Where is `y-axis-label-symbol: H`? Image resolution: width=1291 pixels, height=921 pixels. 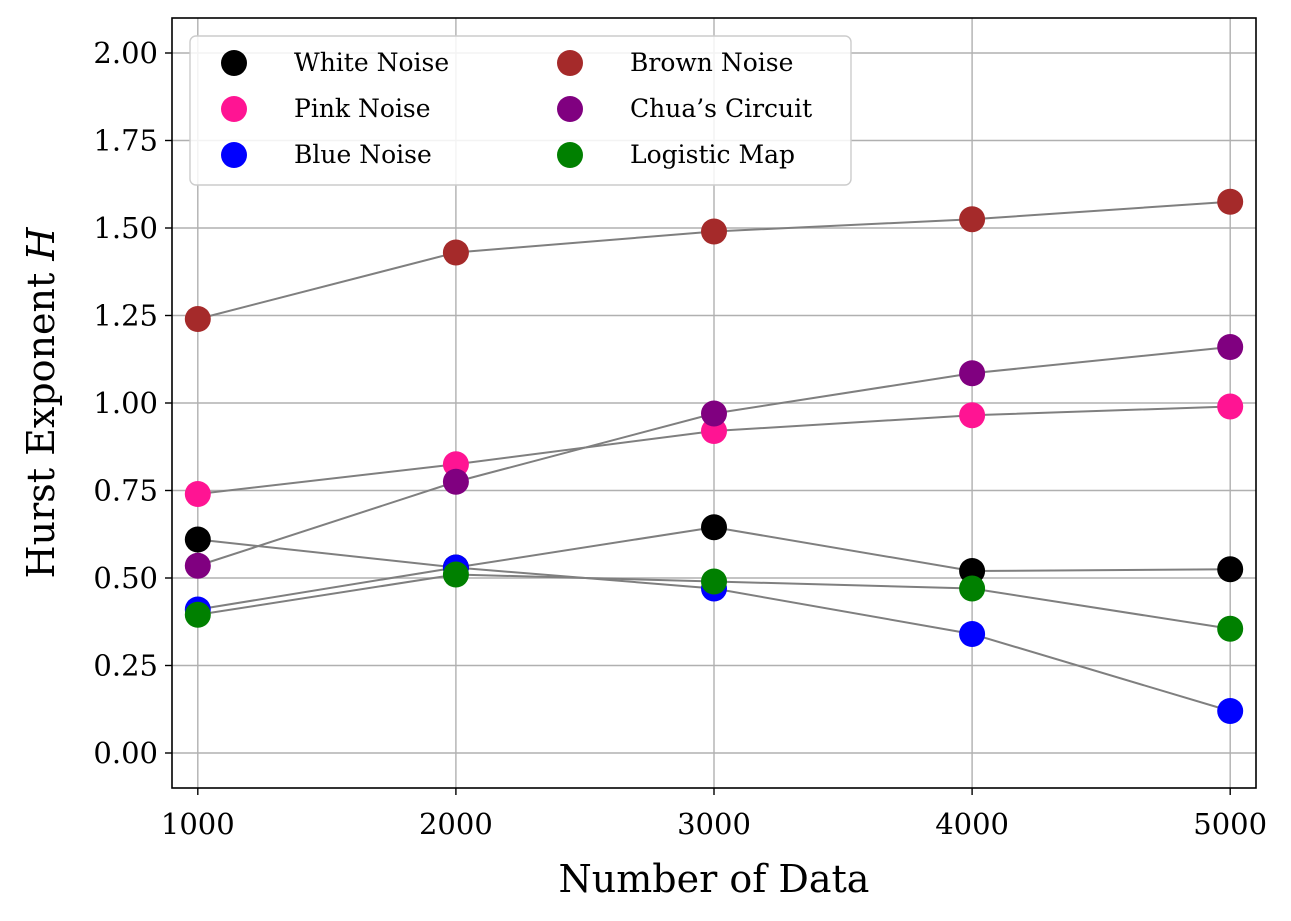
y-axis-label-symbol: H is located at coordinates (41, 244).